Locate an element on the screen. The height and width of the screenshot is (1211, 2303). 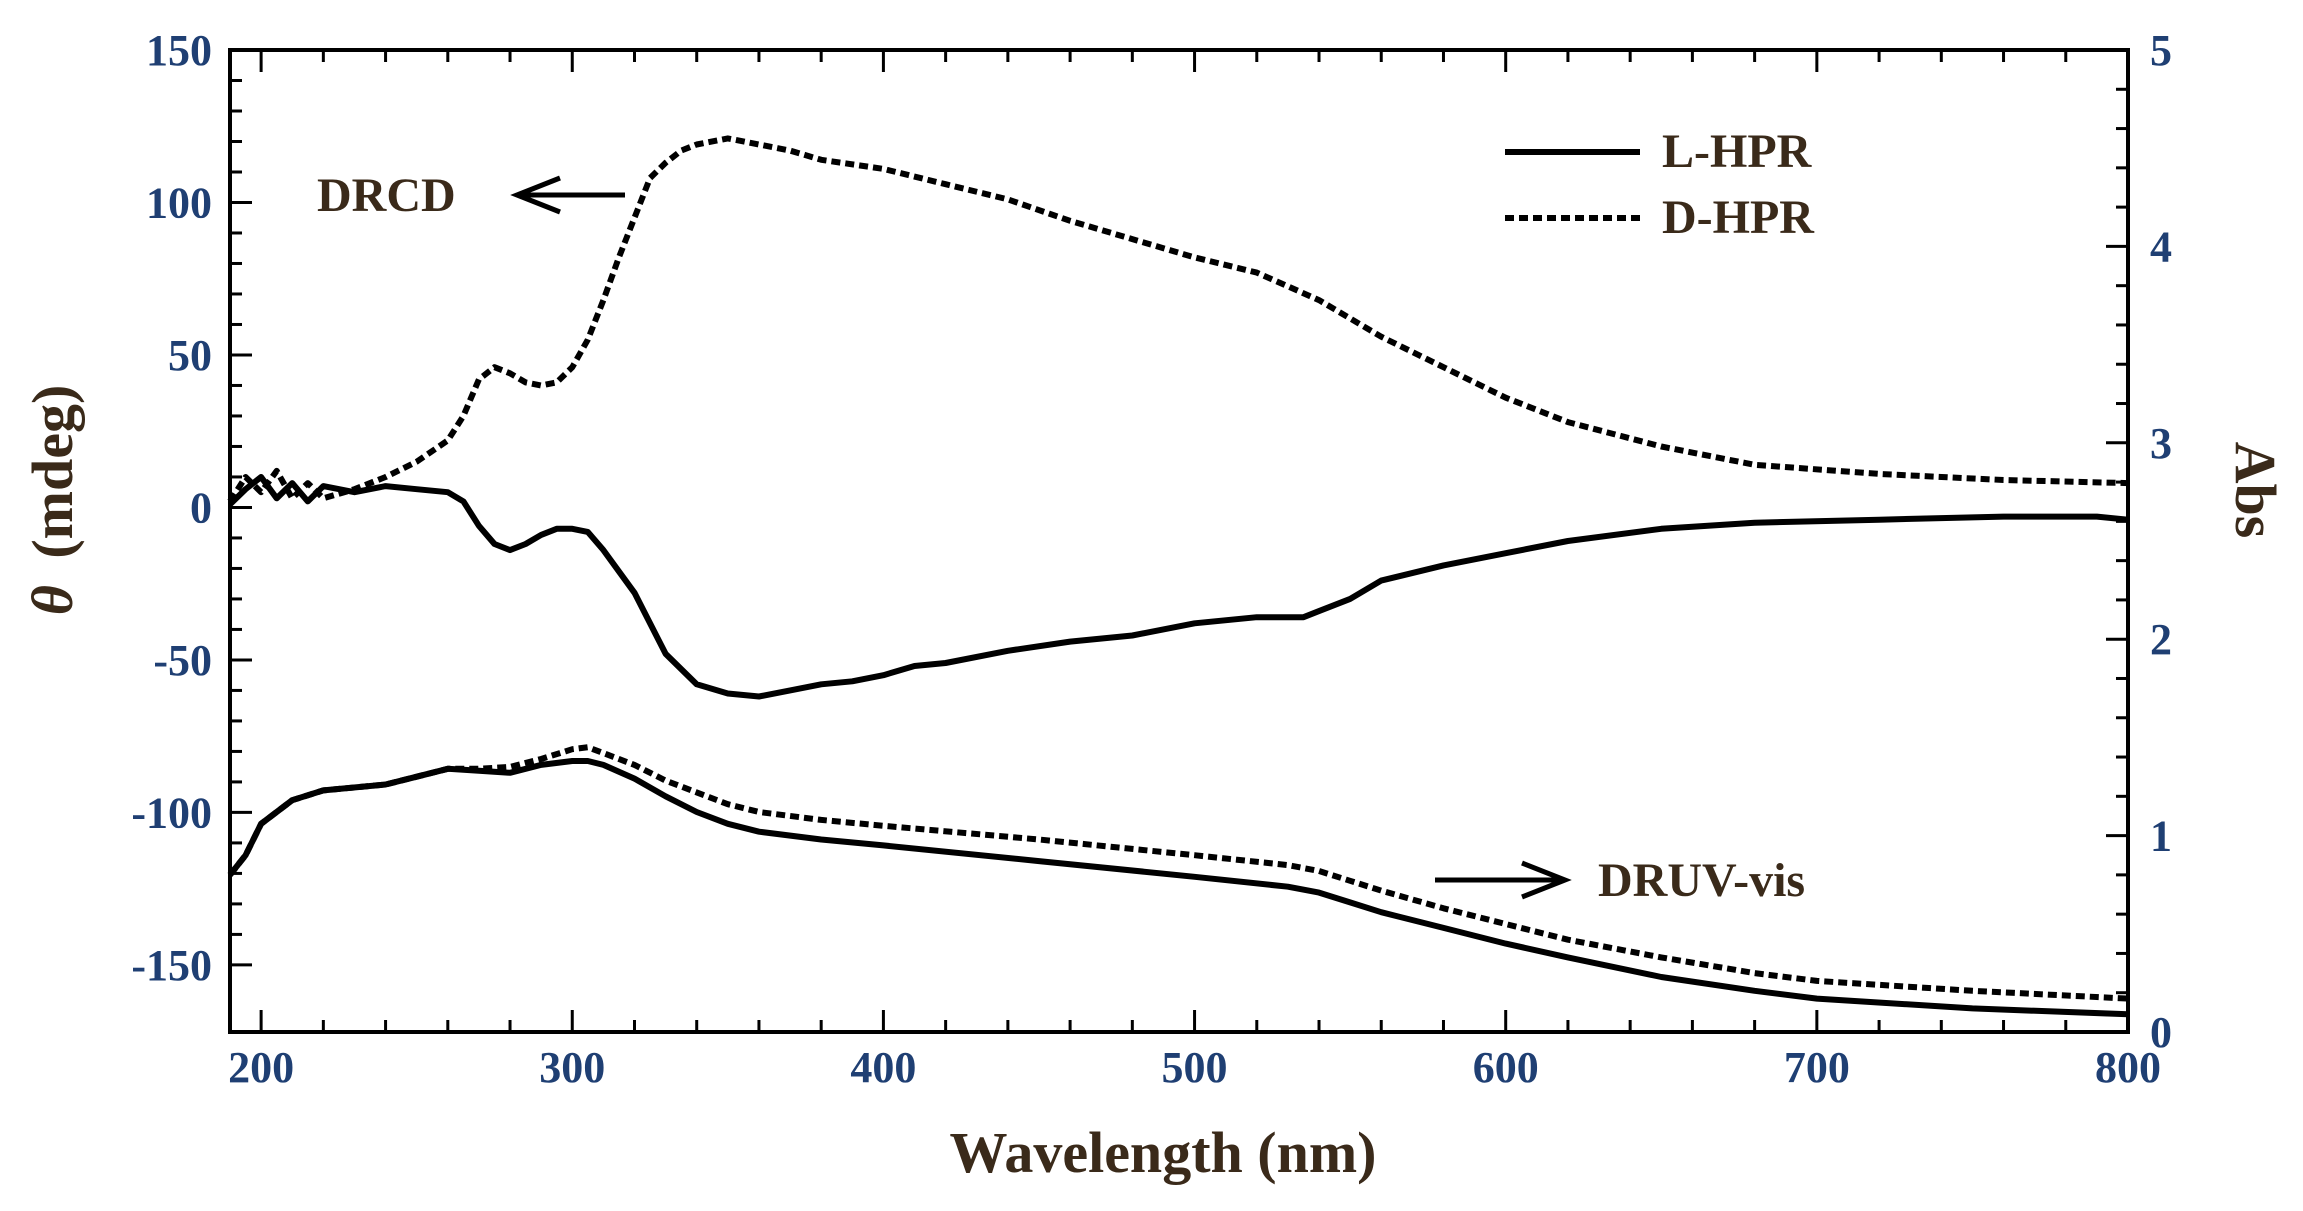
y-left-axis-title: θ (mdeg) is located at coordinates (52, 500).